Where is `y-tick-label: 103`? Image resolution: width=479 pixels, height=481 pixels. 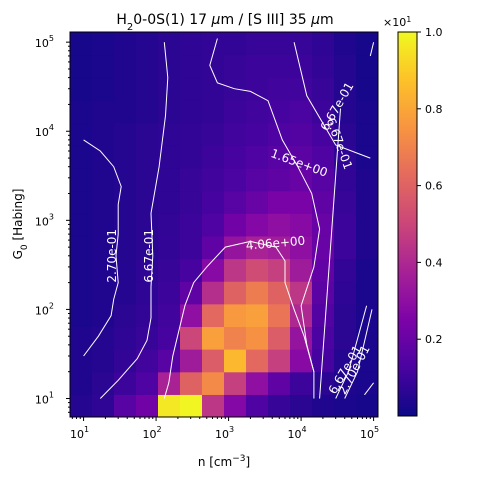 y-tick-label: 103 is located at coordinates (44, 220).